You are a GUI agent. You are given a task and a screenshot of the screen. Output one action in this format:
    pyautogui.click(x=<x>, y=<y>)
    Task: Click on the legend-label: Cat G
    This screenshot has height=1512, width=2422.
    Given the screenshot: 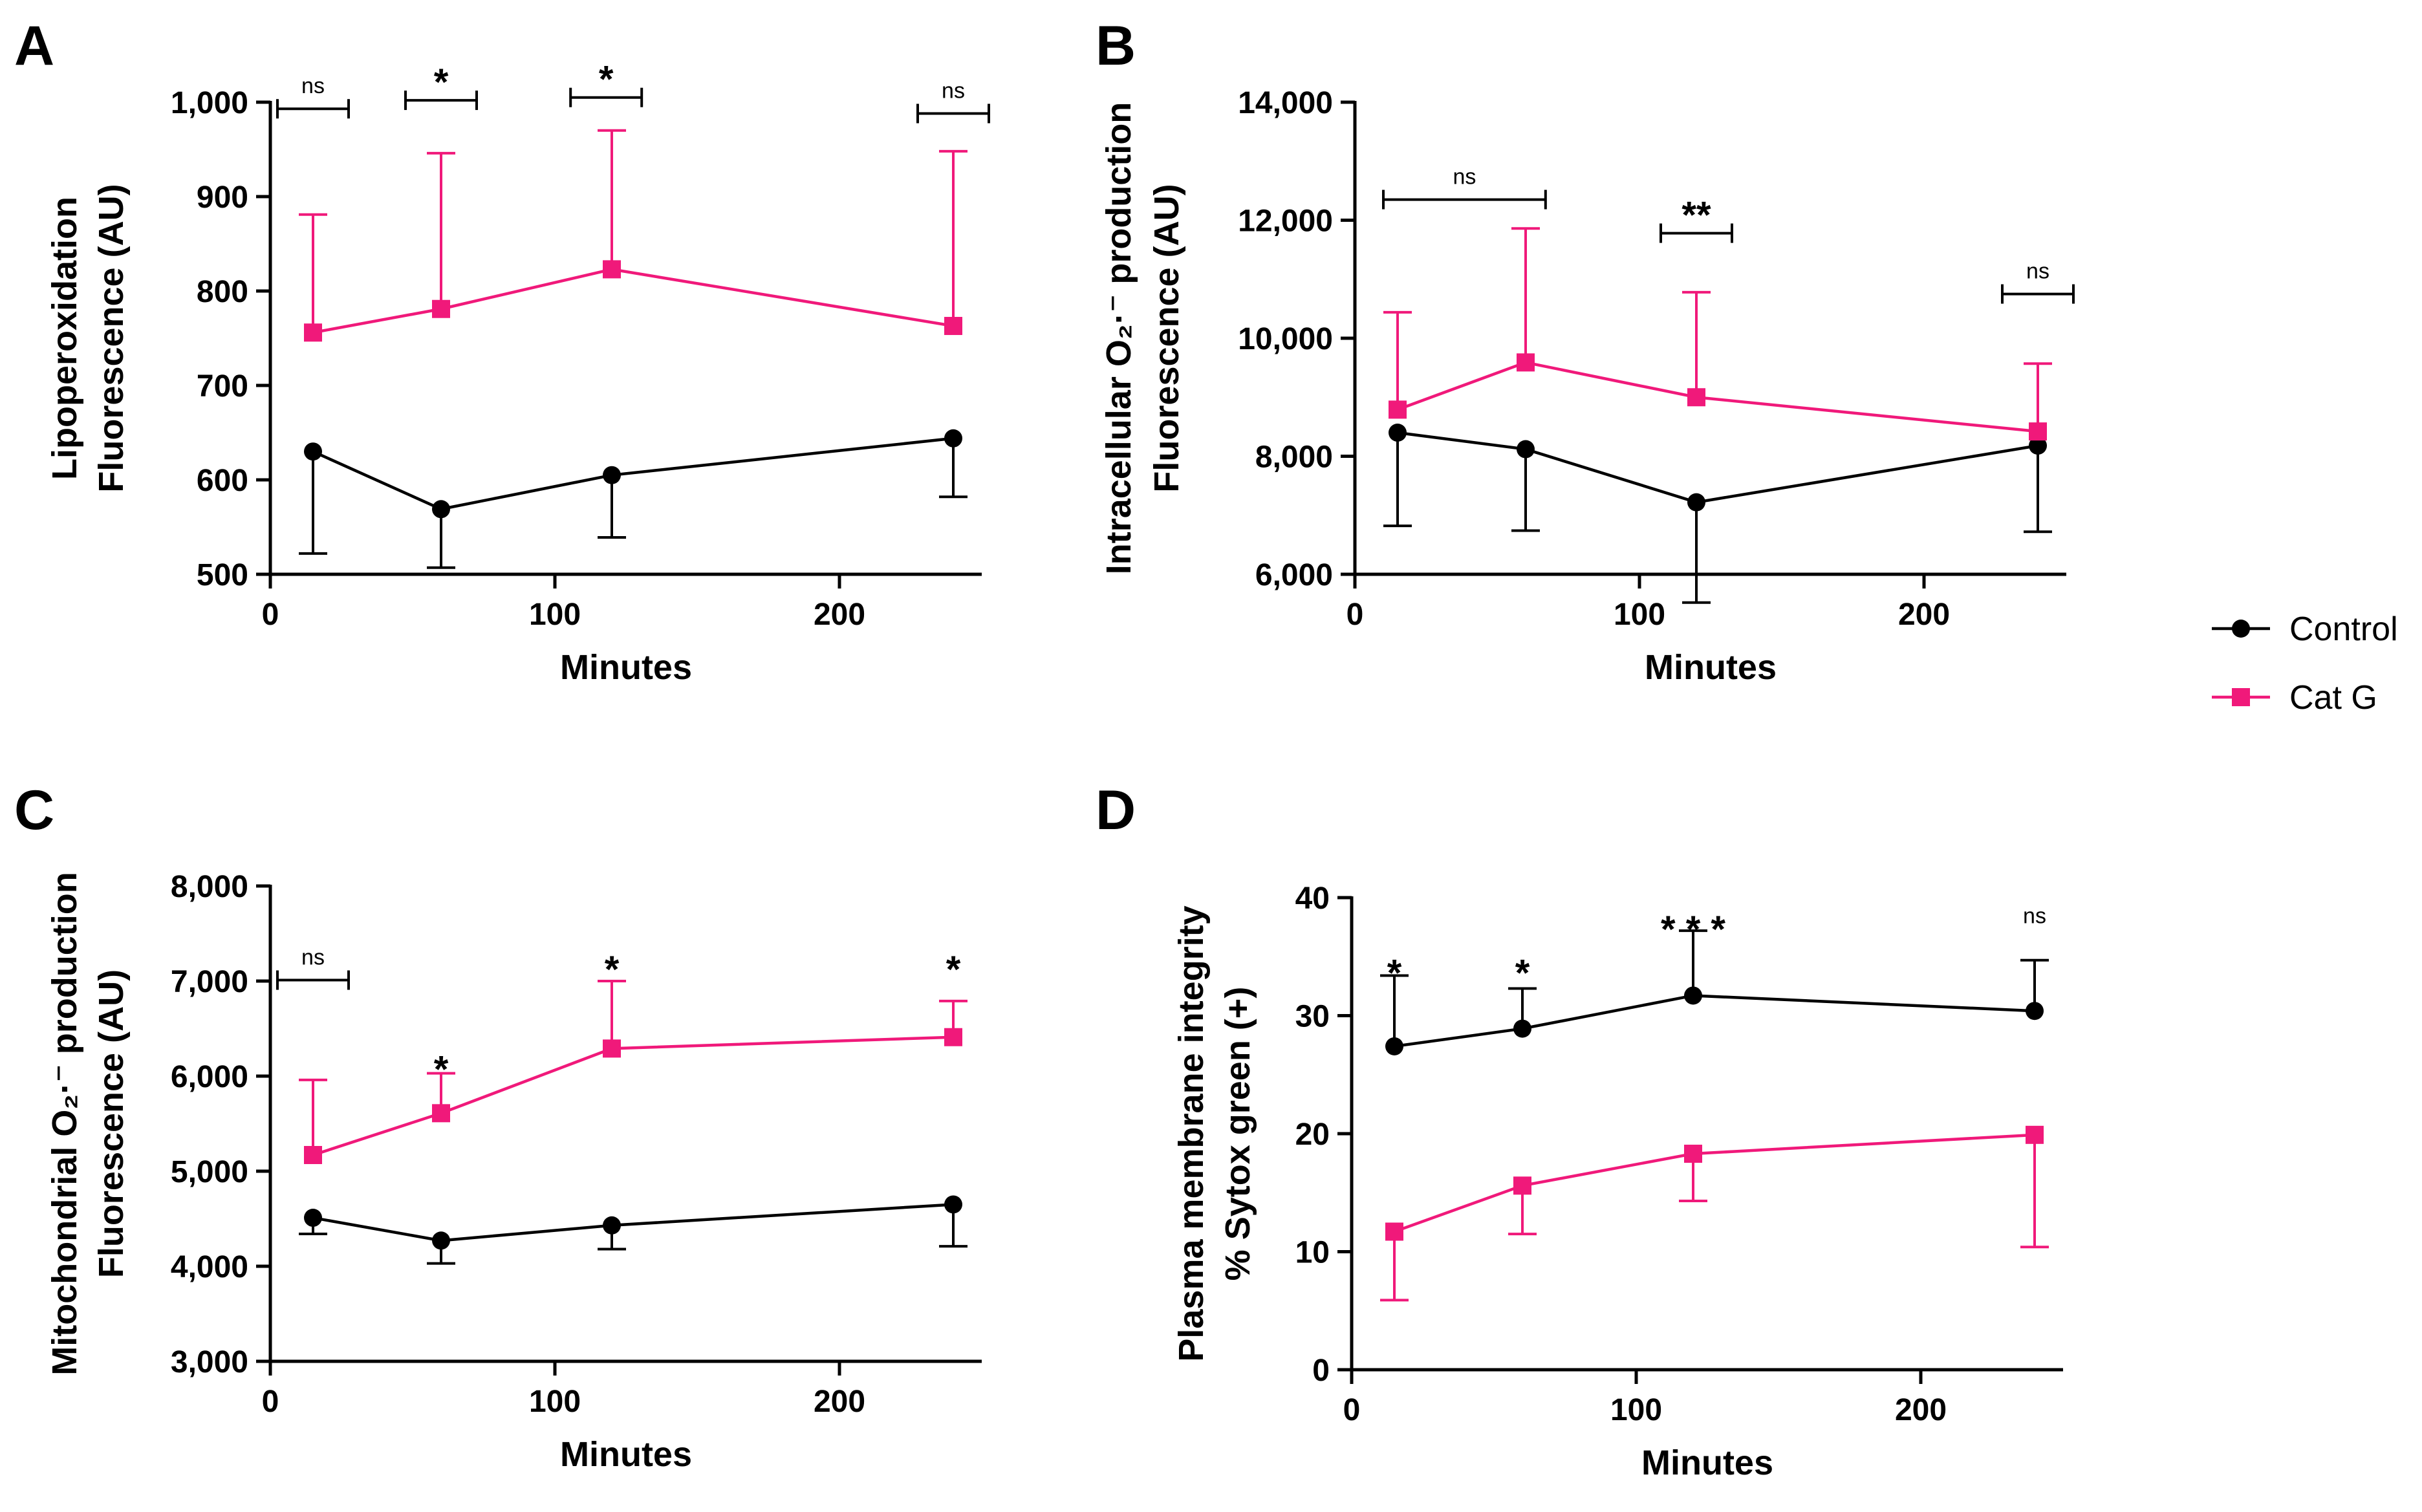 What is the action you would take?
    pyautogui.click(x=2333, y=698)
    